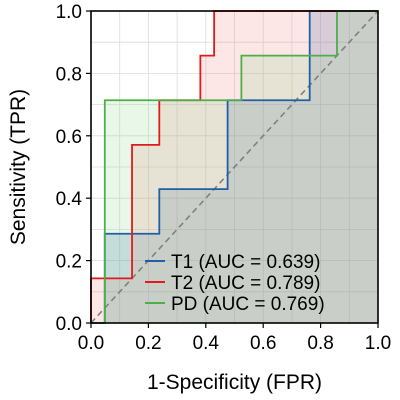  Describe the element at coordinates (18, 167) in the screenshot. I see `y-axis-label: Sensitivity (TPR)` at that location.